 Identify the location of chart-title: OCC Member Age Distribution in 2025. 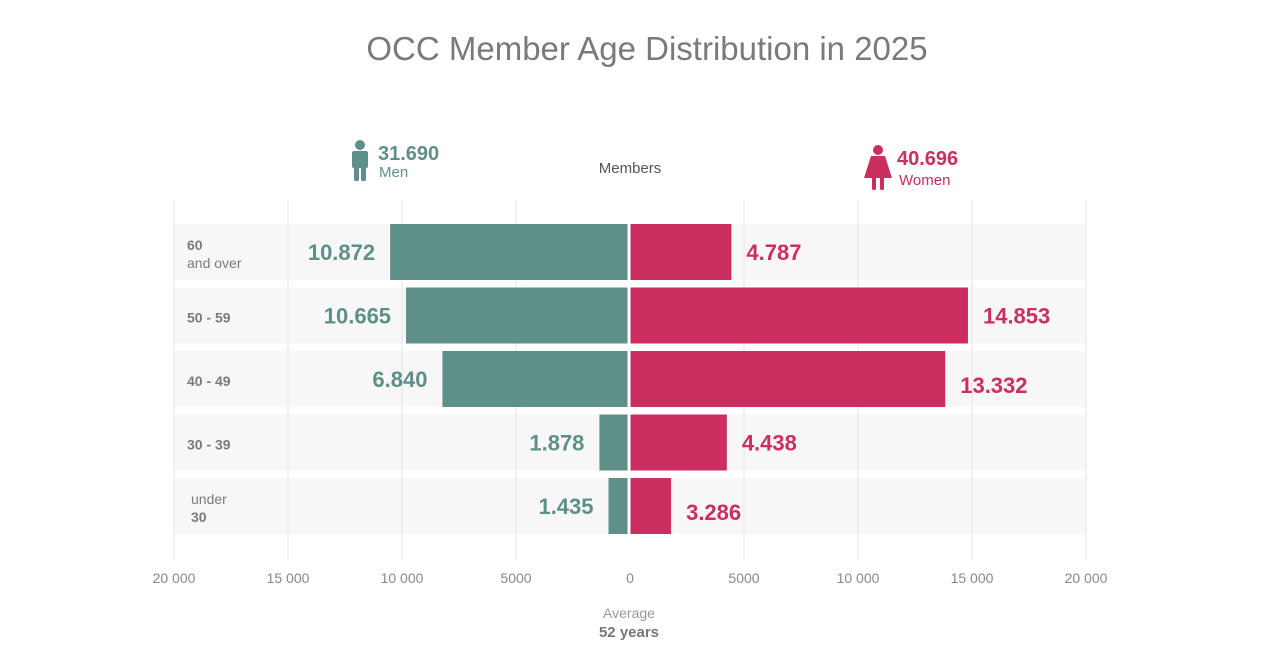
(646, 48).